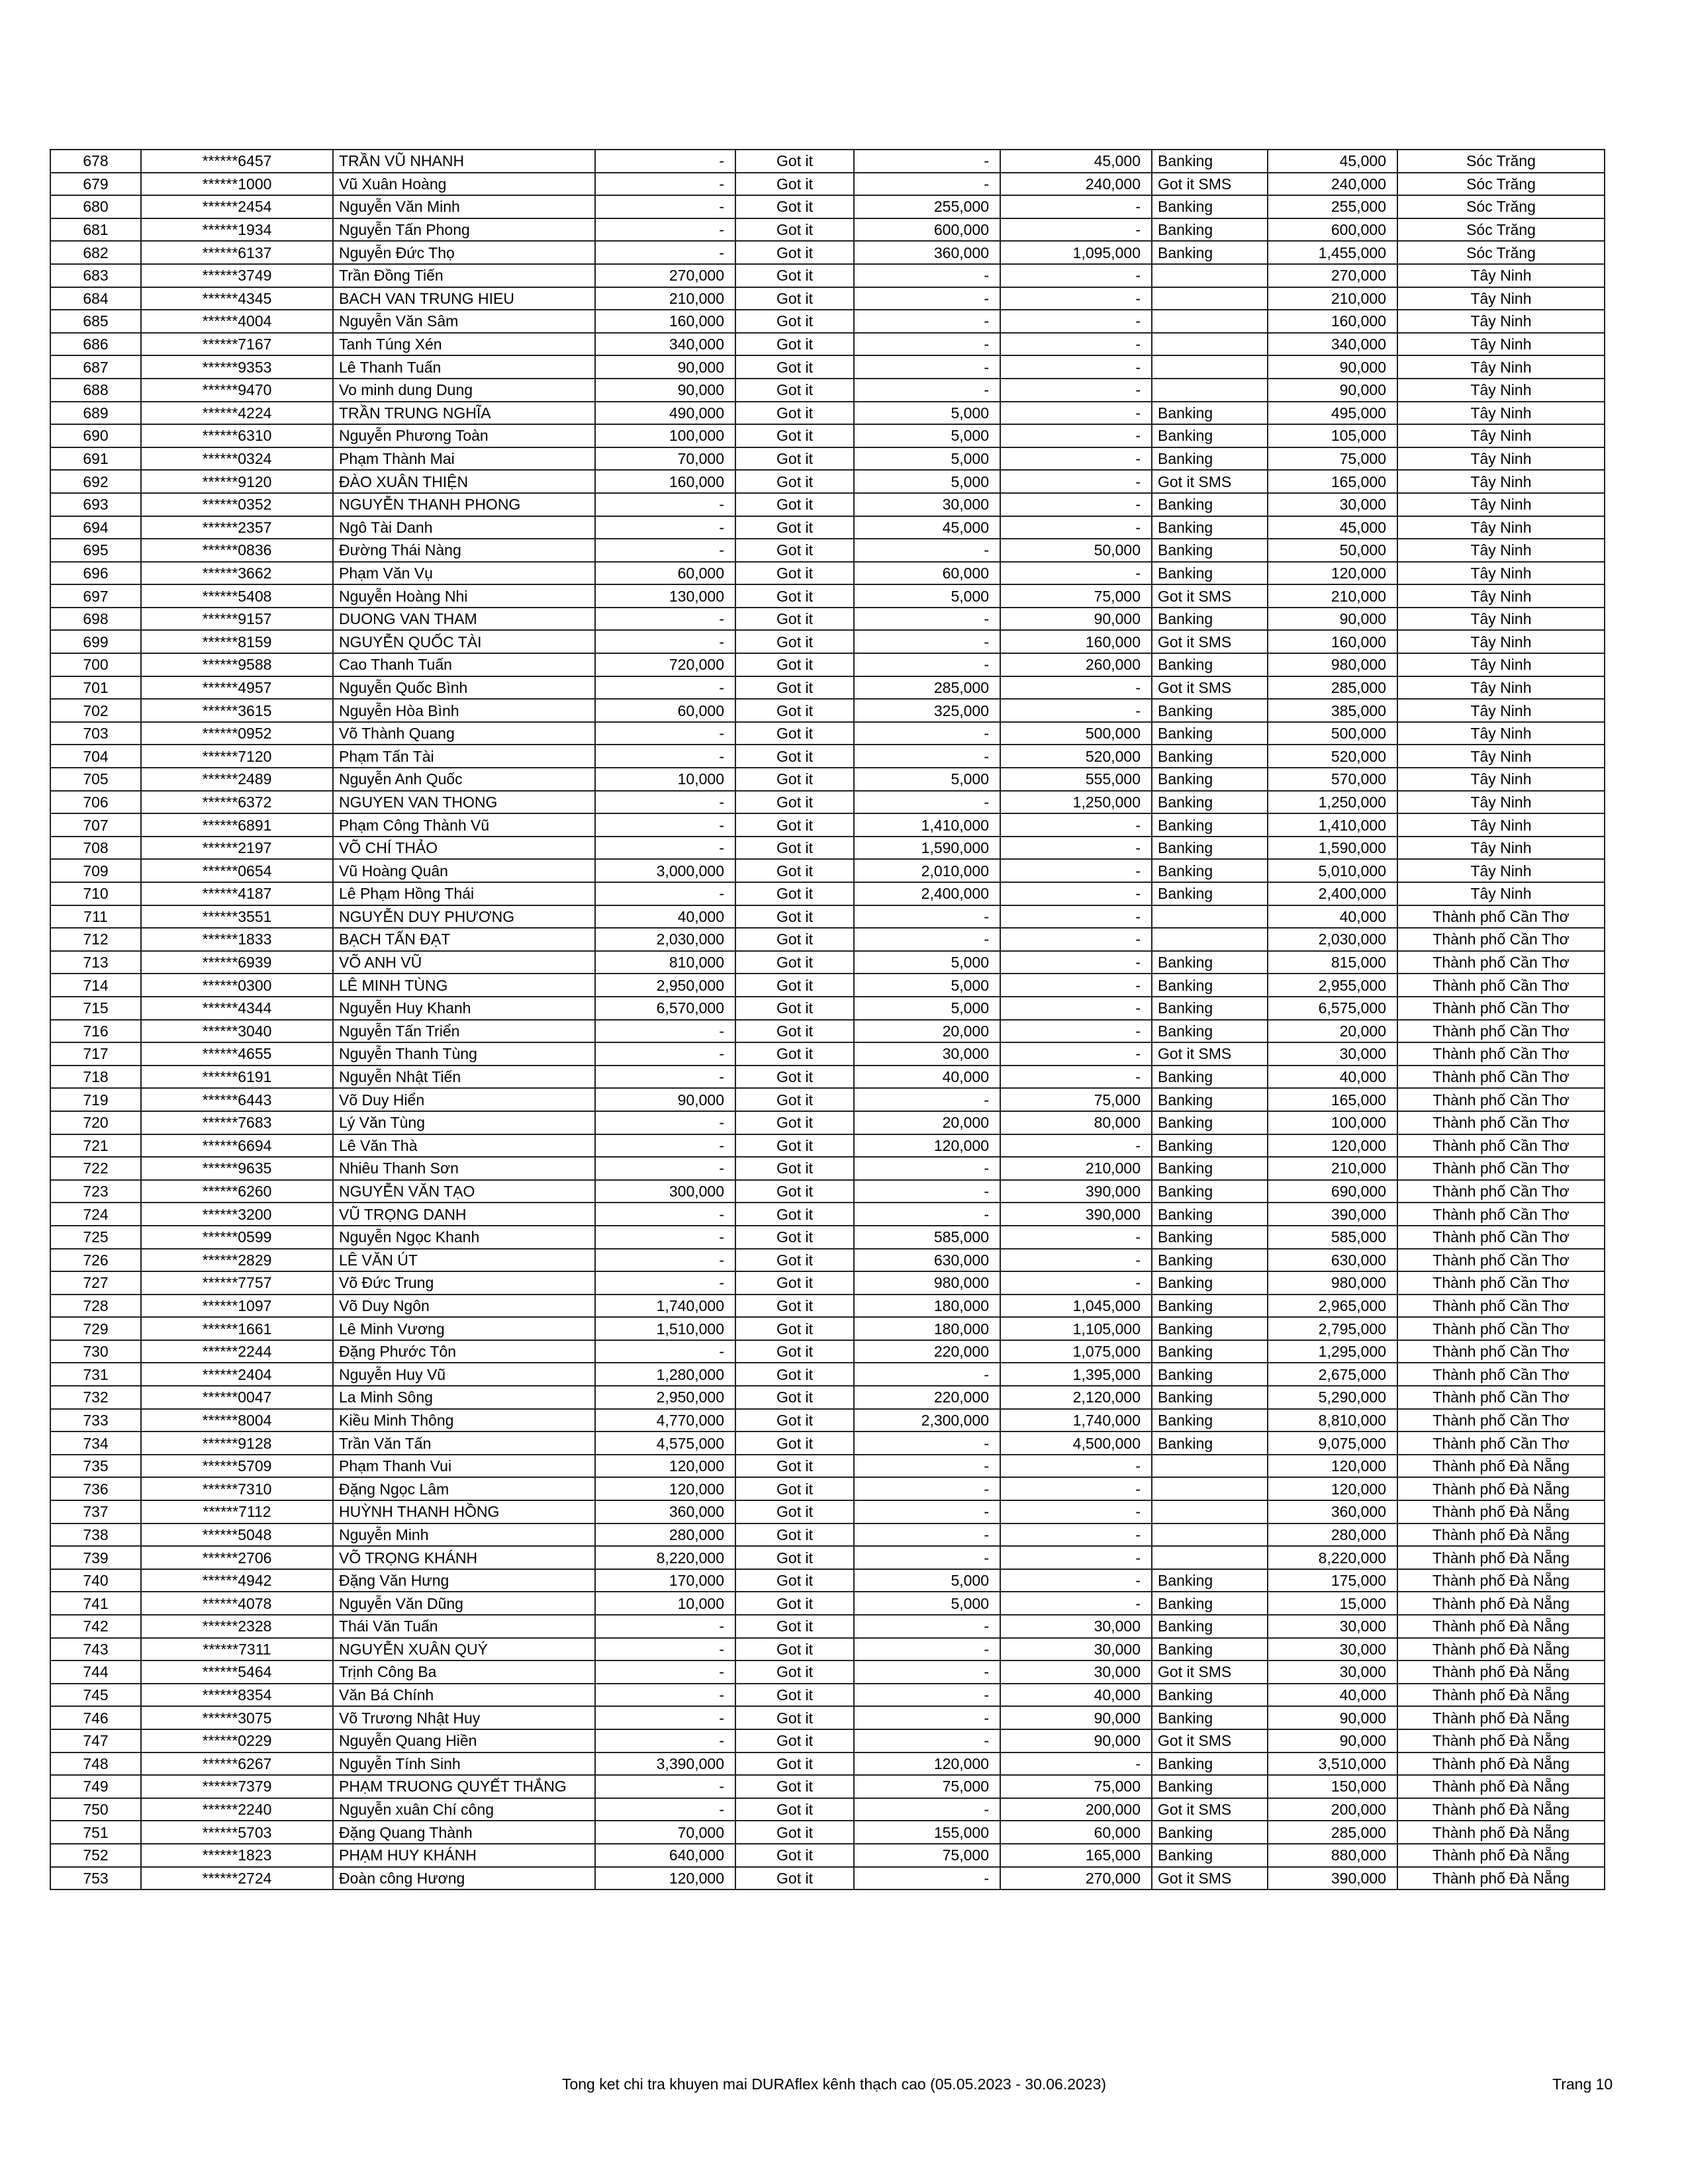 The image size is (1688, 2184). I want to click on amount-3-cell: 2,120,000, so click(1076, 1397).